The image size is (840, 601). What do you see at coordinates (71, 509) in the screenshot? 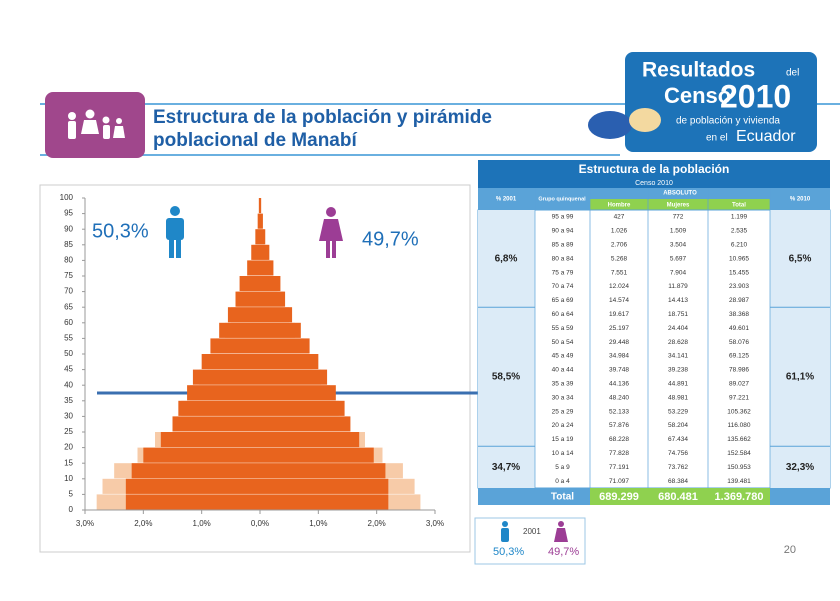
I see `y-tick-label: 0` at bounding box center [71, 509].